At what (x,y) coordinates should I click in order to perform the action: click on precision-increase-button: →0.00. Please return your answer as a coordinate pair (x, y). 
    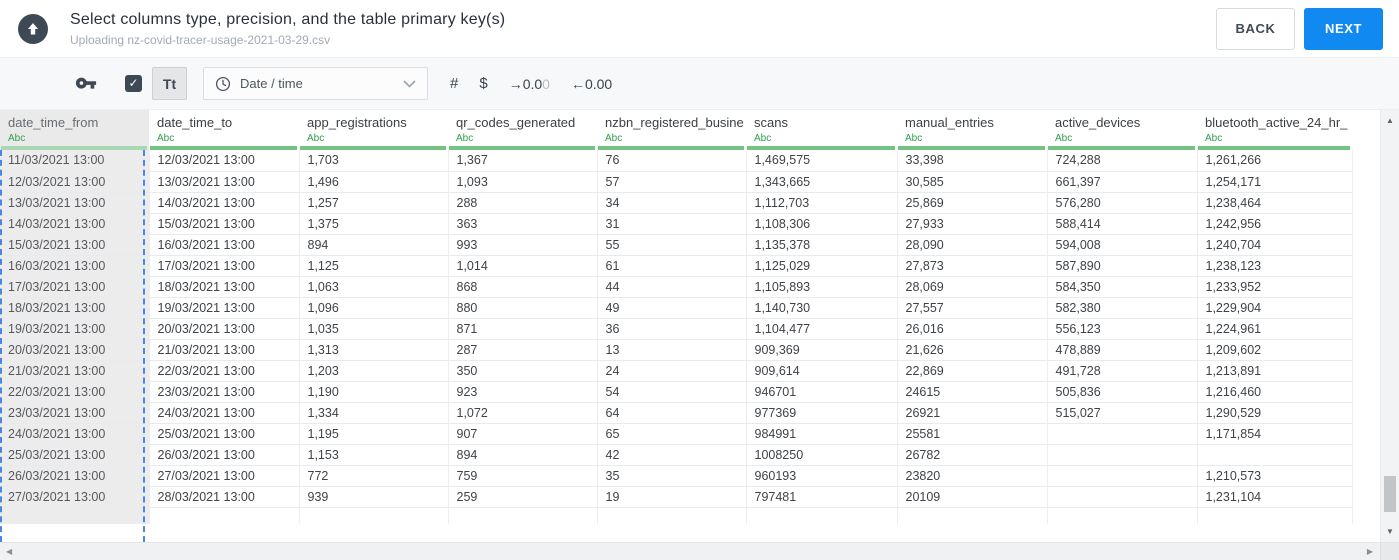
    Looking at the image, I should click on (529, 84).